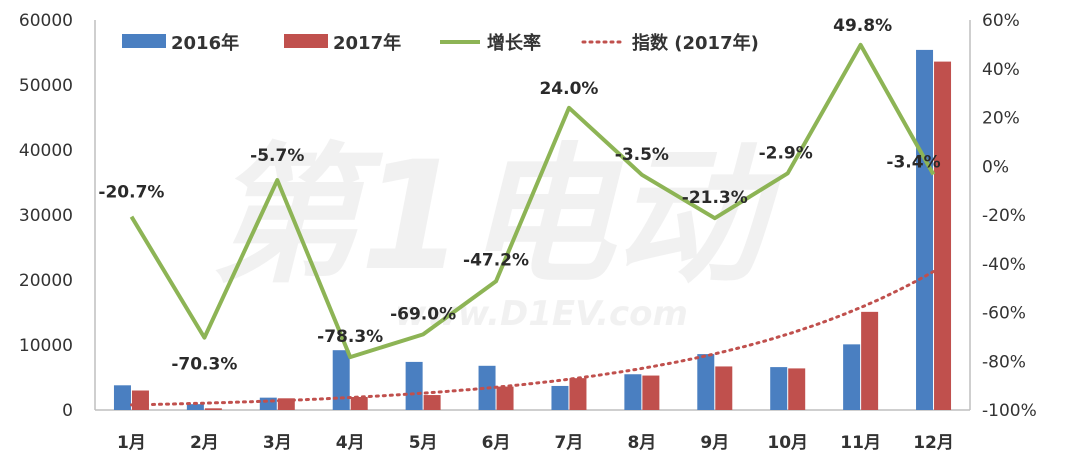 The image size is (1069, 470). What do you see at coordinates (367, 43) in the screenshot?
I see `legend-label-2017: 2017年` at bounding box center [367, 43].